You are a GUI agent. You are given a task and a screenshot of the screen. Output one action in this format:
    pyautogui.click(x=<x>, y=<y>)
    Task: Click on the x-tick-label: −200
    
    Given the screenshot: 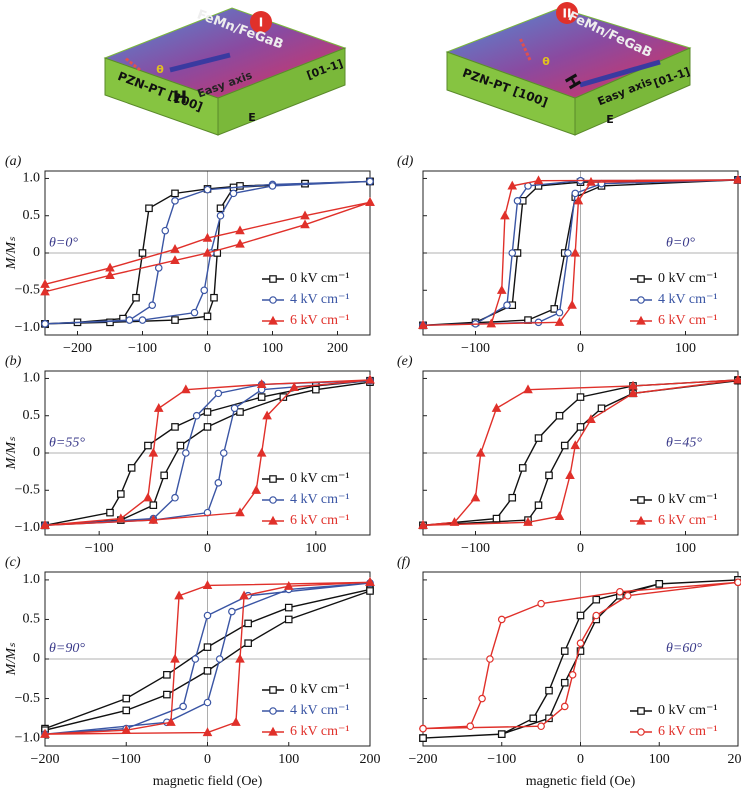 What is the action you would take?
    pyautogui.click(x=45, y=759)
    